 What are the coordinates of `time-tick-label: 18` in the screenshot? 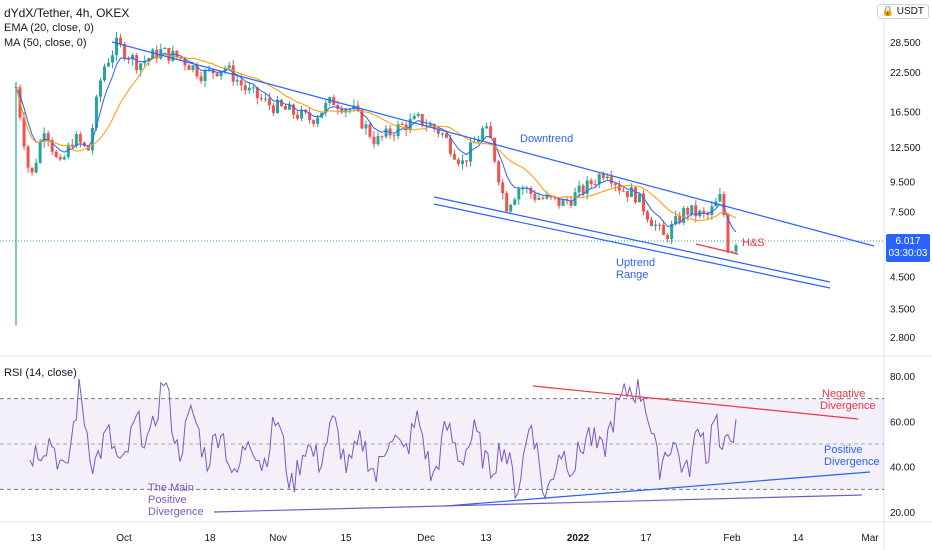 It's located at (210, 538).